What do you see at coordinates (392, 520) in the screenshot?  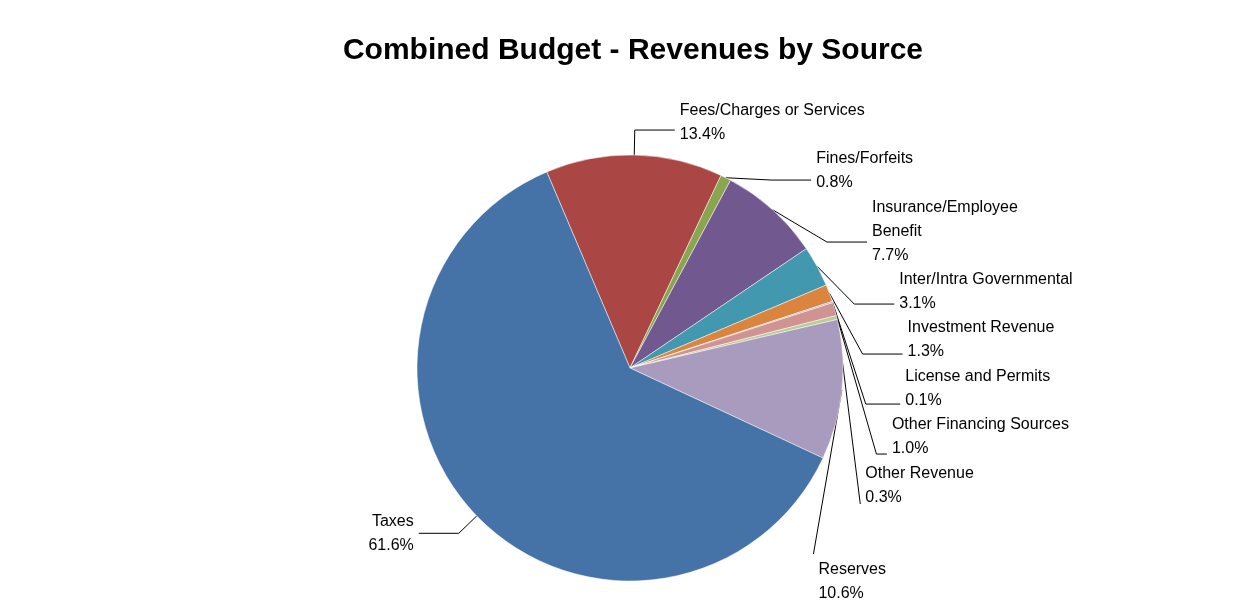 I see `slice-label: Taxes` at bounding box center [392, 520].